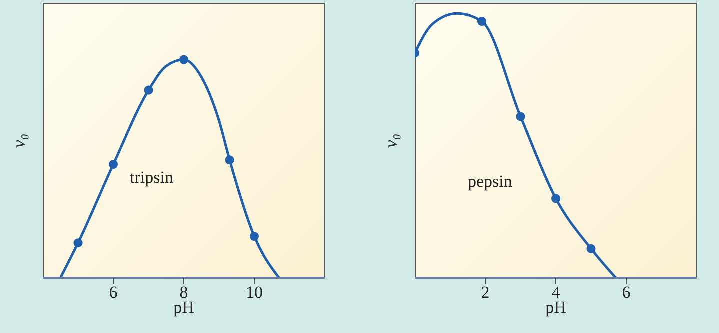 This screenshot has width=719, height=333. I want to click on x-tick-label: 10, so click(254, 292).